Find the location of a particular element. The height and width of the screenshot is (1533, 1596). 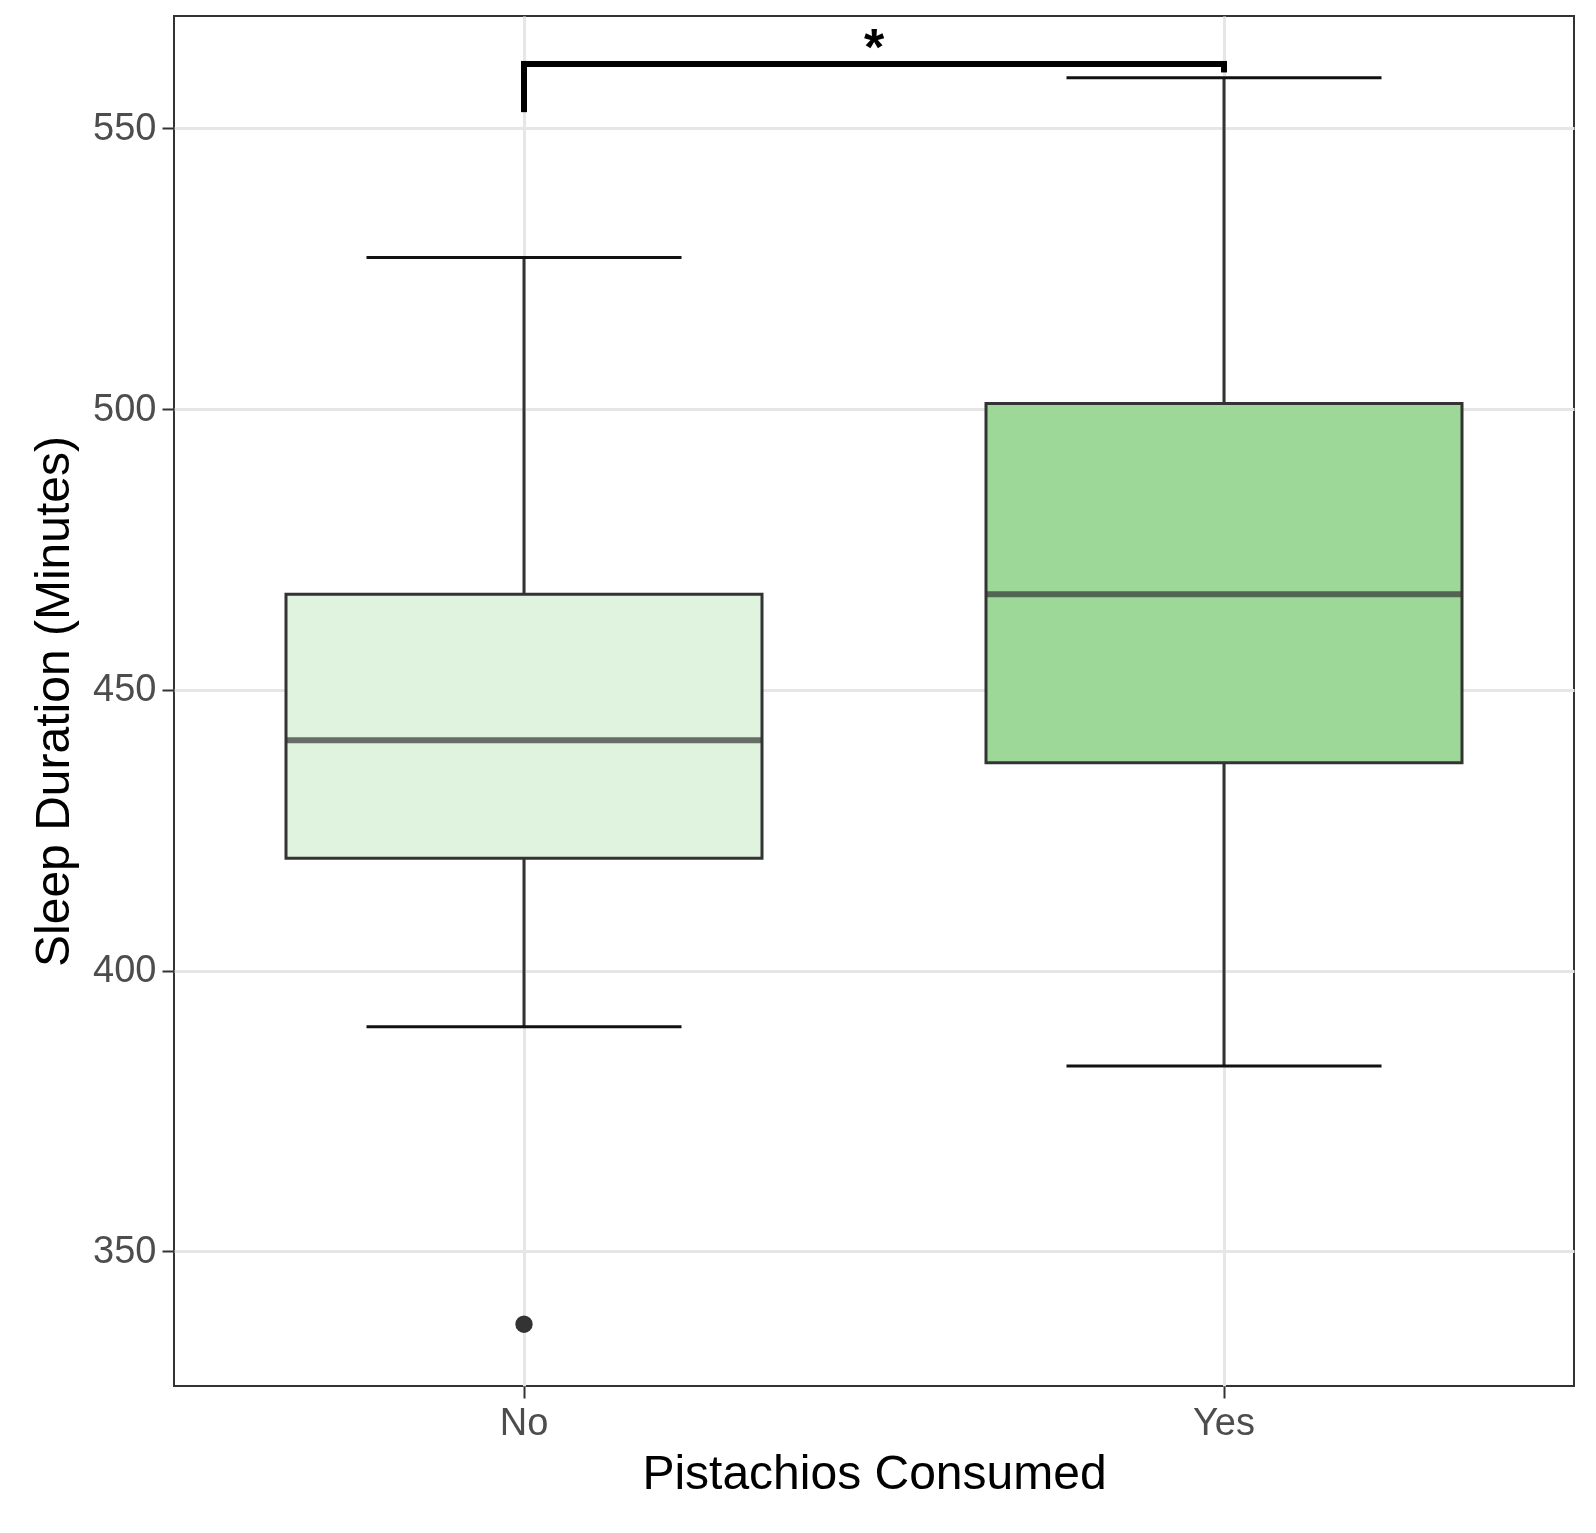

annotation: * is located at coordinates (874, 46).